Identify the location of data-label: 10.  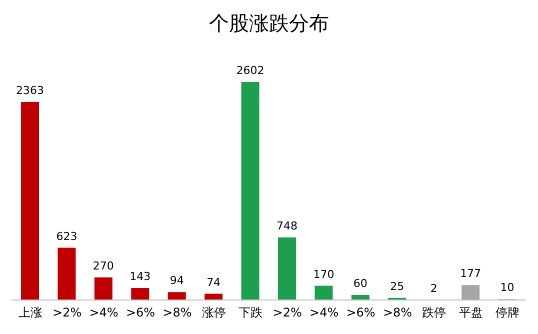
(507, 287).